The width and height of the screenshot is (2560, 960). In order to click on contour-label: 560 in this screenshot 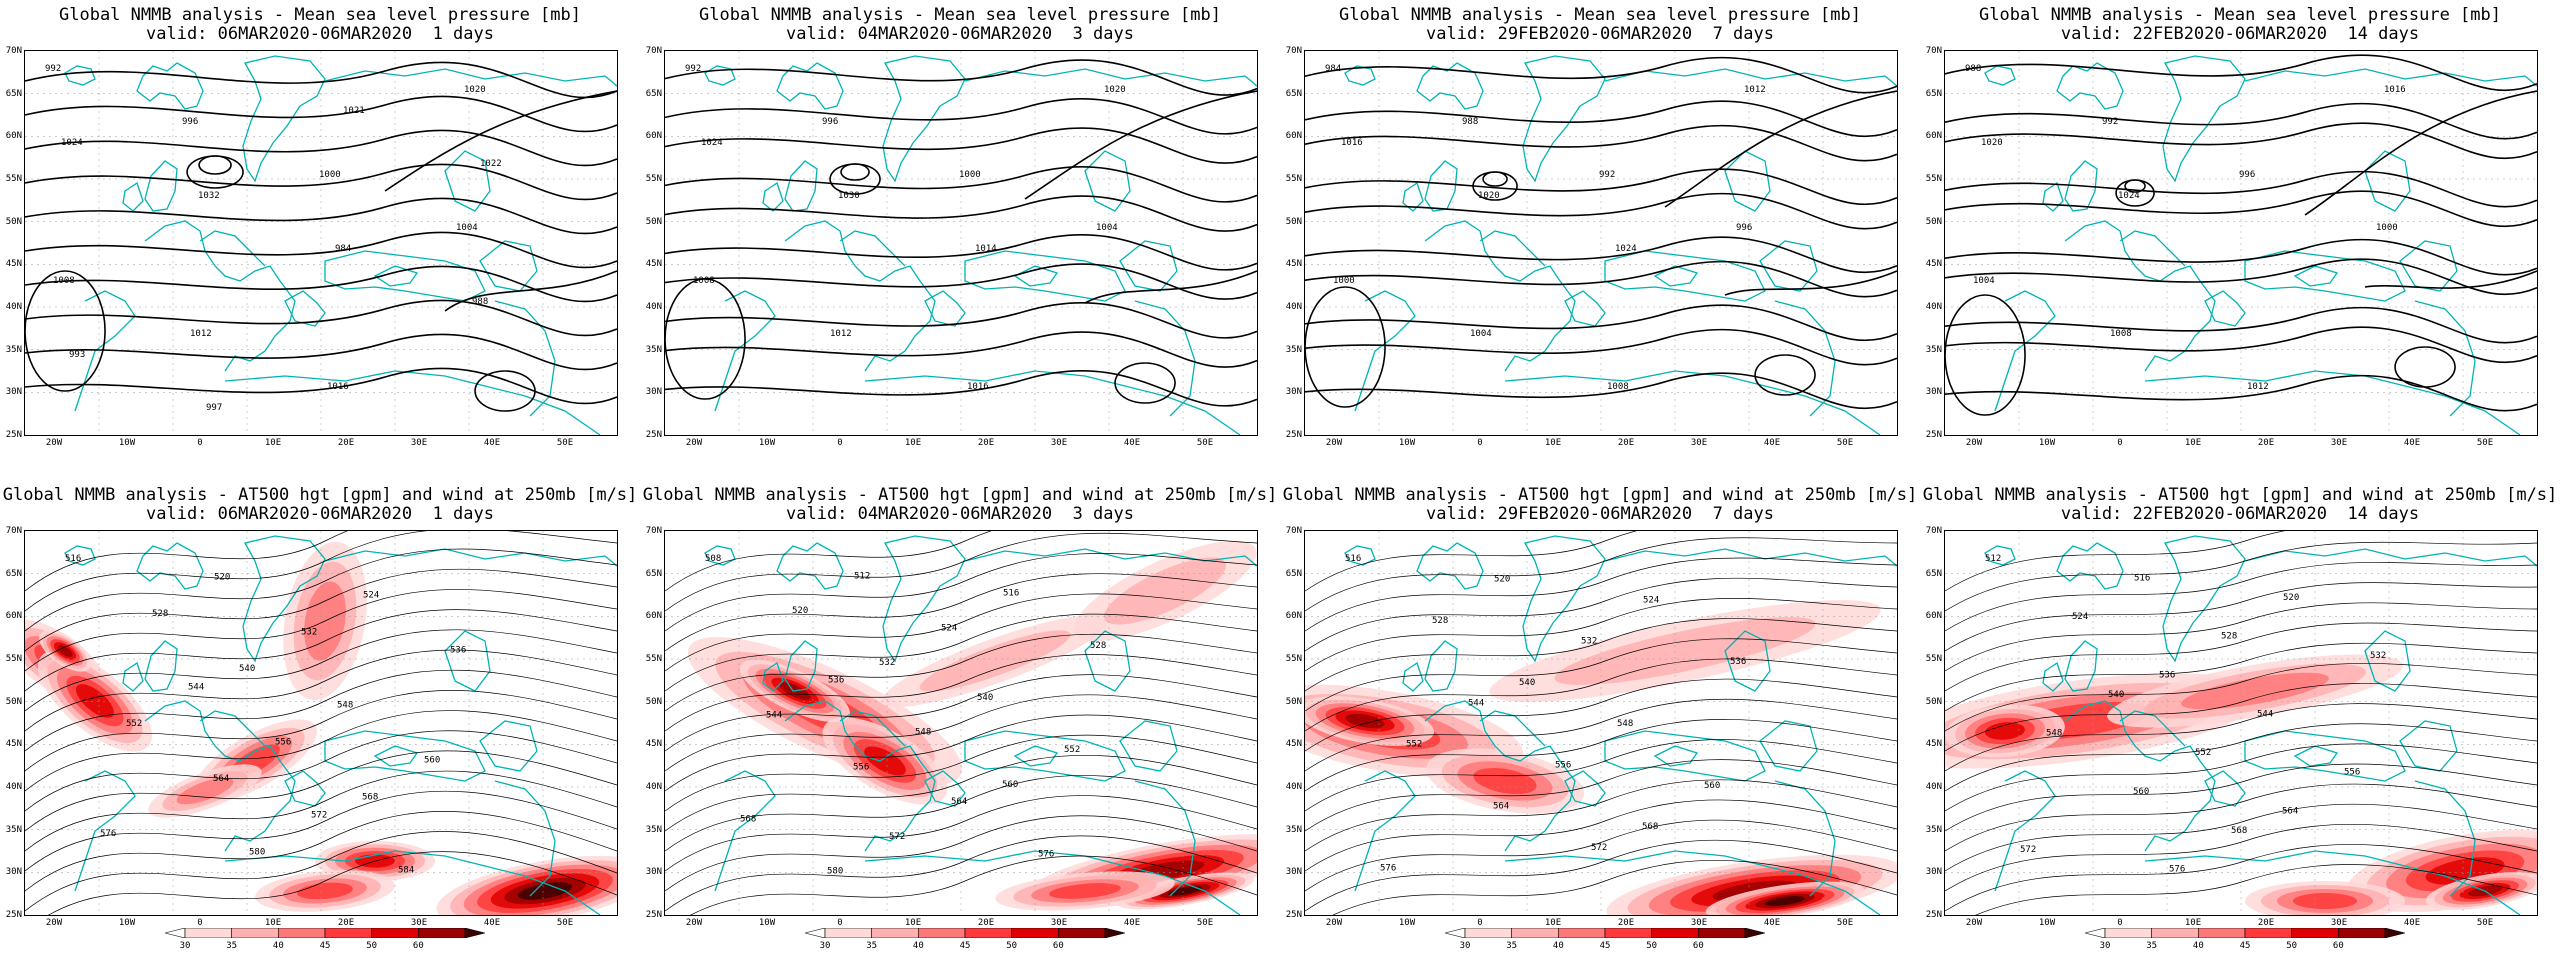, I will do `click(432, 761)`.